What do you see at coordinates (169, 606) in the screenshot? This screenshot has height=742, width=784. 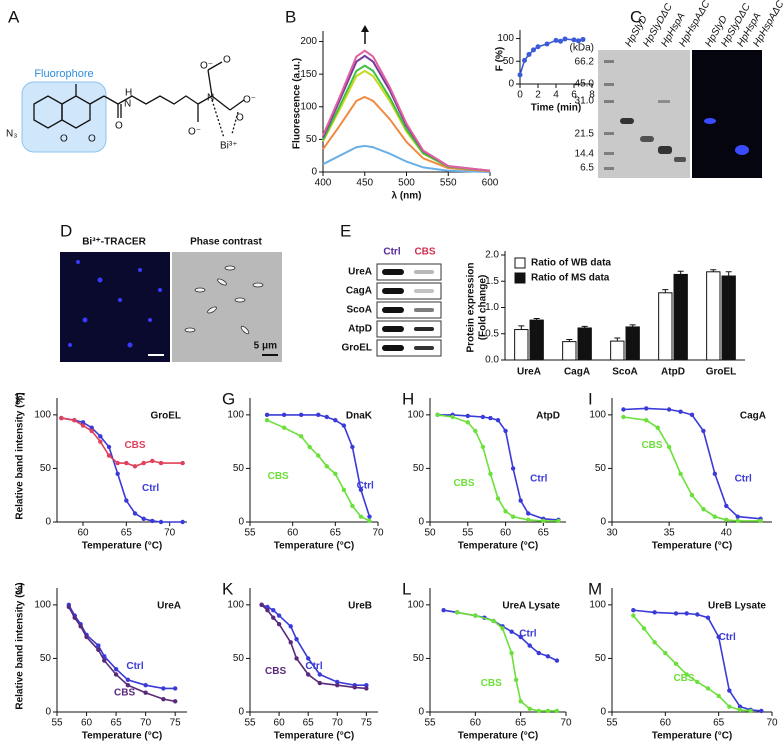 I see `chart-title: UreA` at bounding box center [169, 606].